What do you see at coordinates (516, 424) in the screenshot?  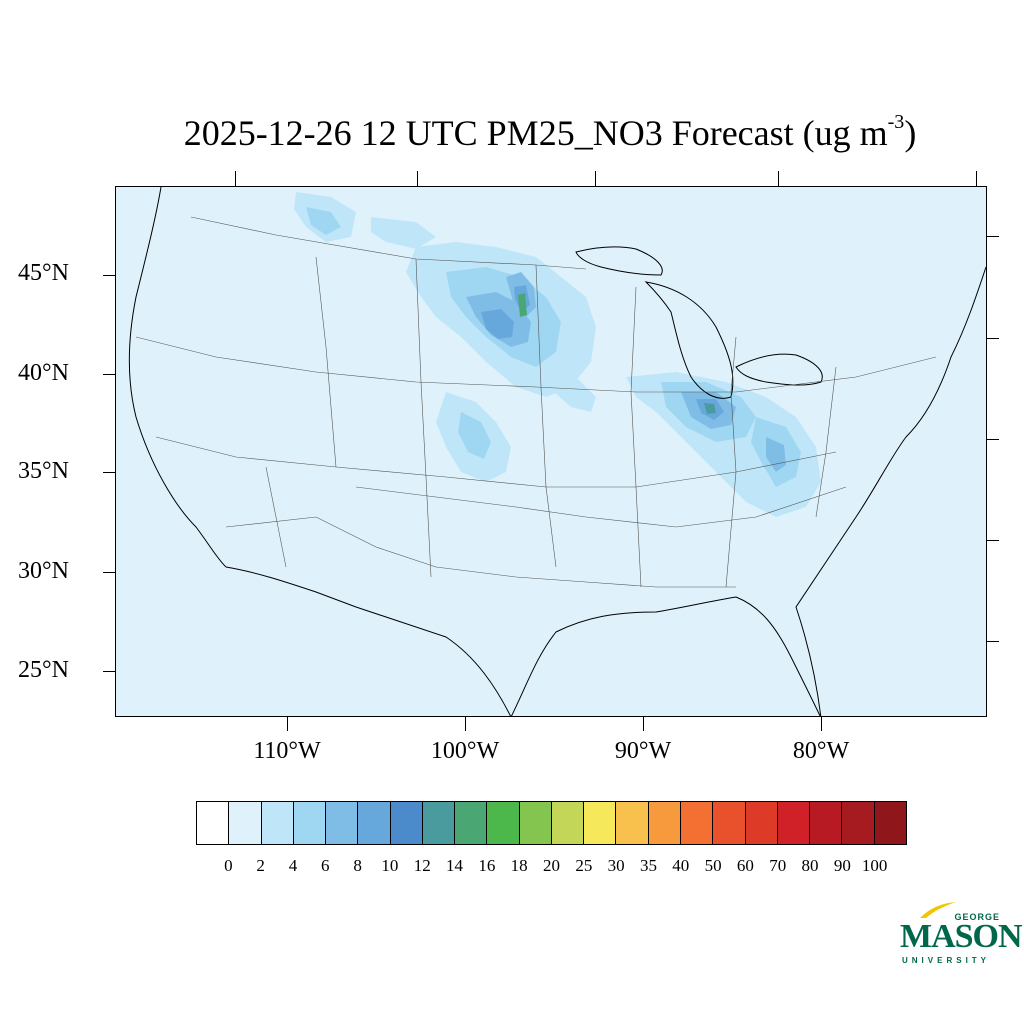 I see `plume-central-plains` at bounding box center [516, 424].